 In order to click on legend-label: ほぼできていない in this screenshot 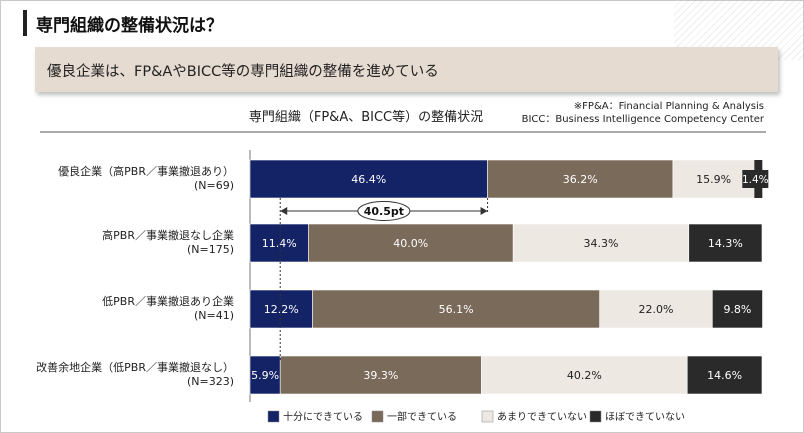, I will do `click(645, 417)`.